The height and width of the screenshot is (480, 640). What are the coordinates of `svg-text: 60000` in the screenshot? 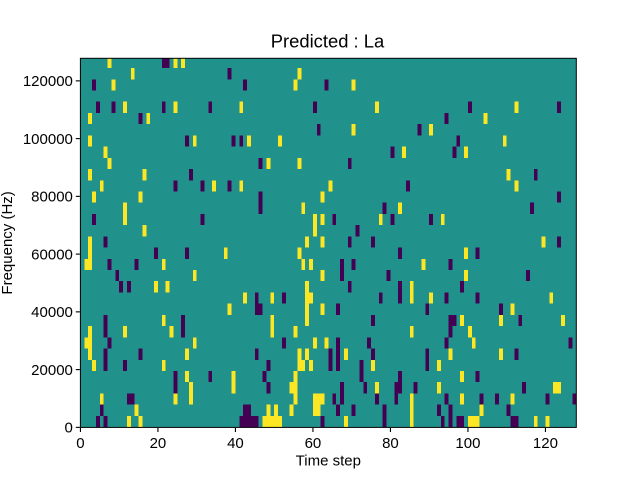 It's located at (52, 254).